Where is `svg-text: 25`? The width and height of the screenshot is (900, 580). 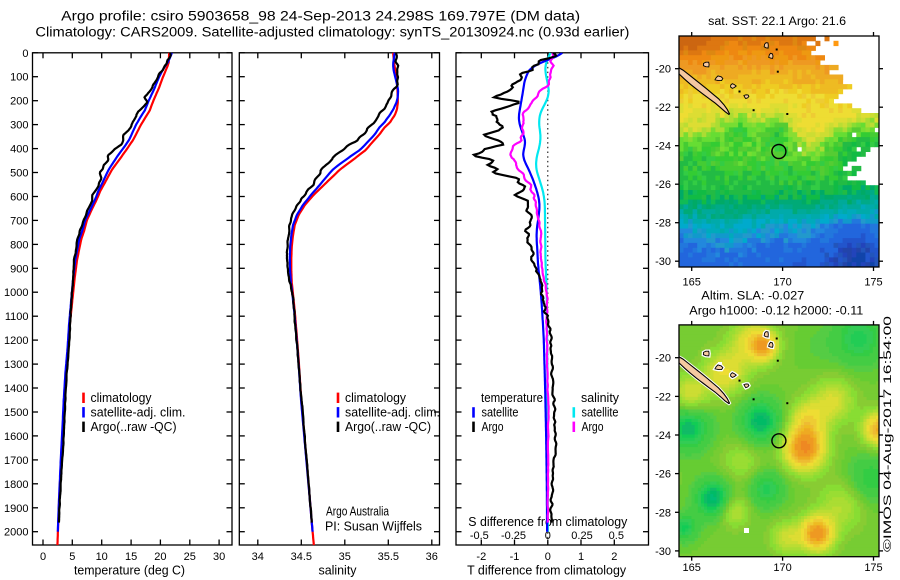
svg-text: 25 is located at coordinates (190, 557).